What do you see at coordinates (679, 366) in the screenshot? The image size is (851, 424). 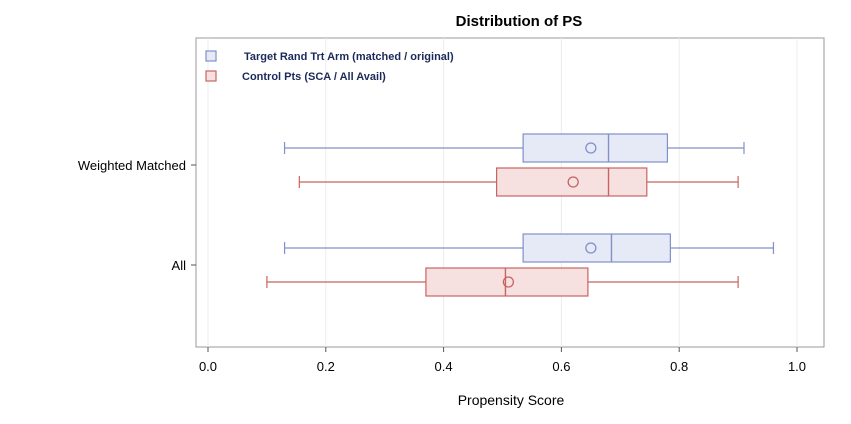 I see `x-tick-label: 0.8` at bounding box center [679, 366].